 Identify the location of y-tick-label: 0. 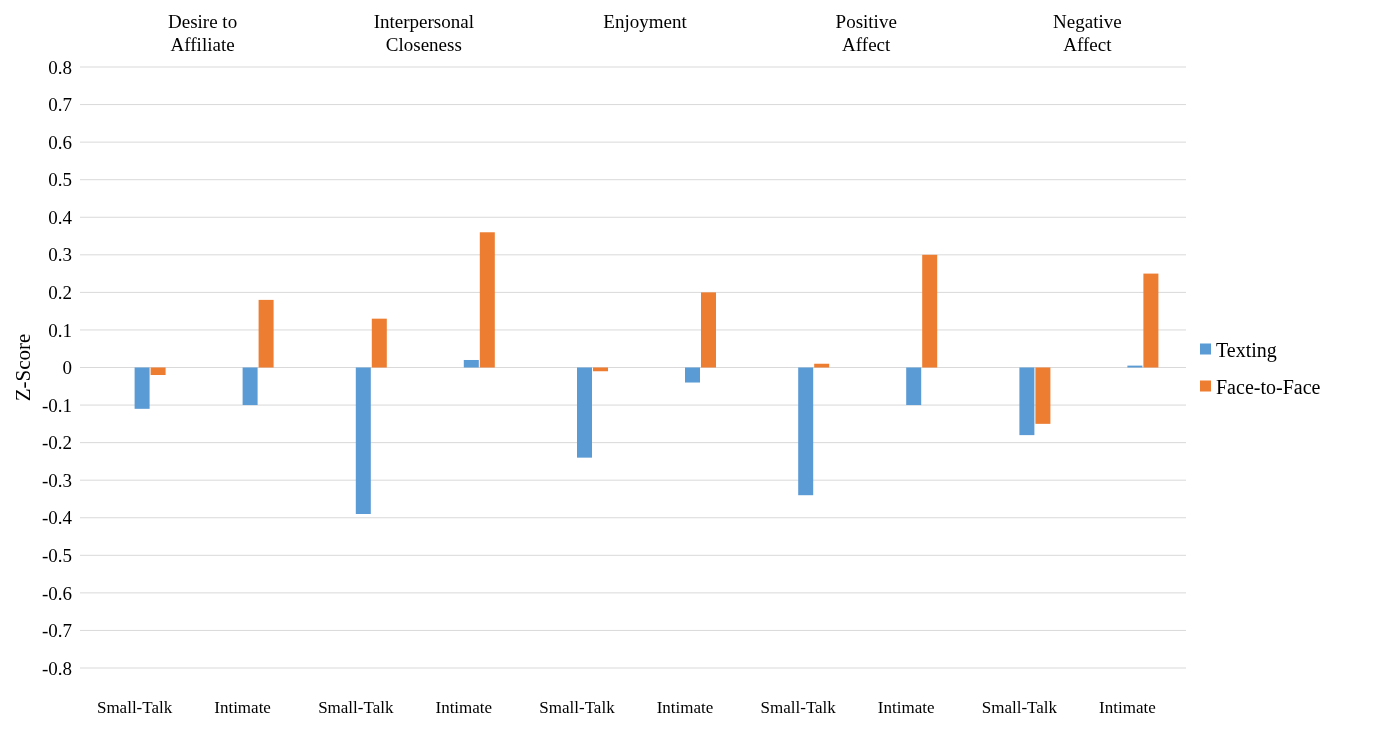
(67, 368).